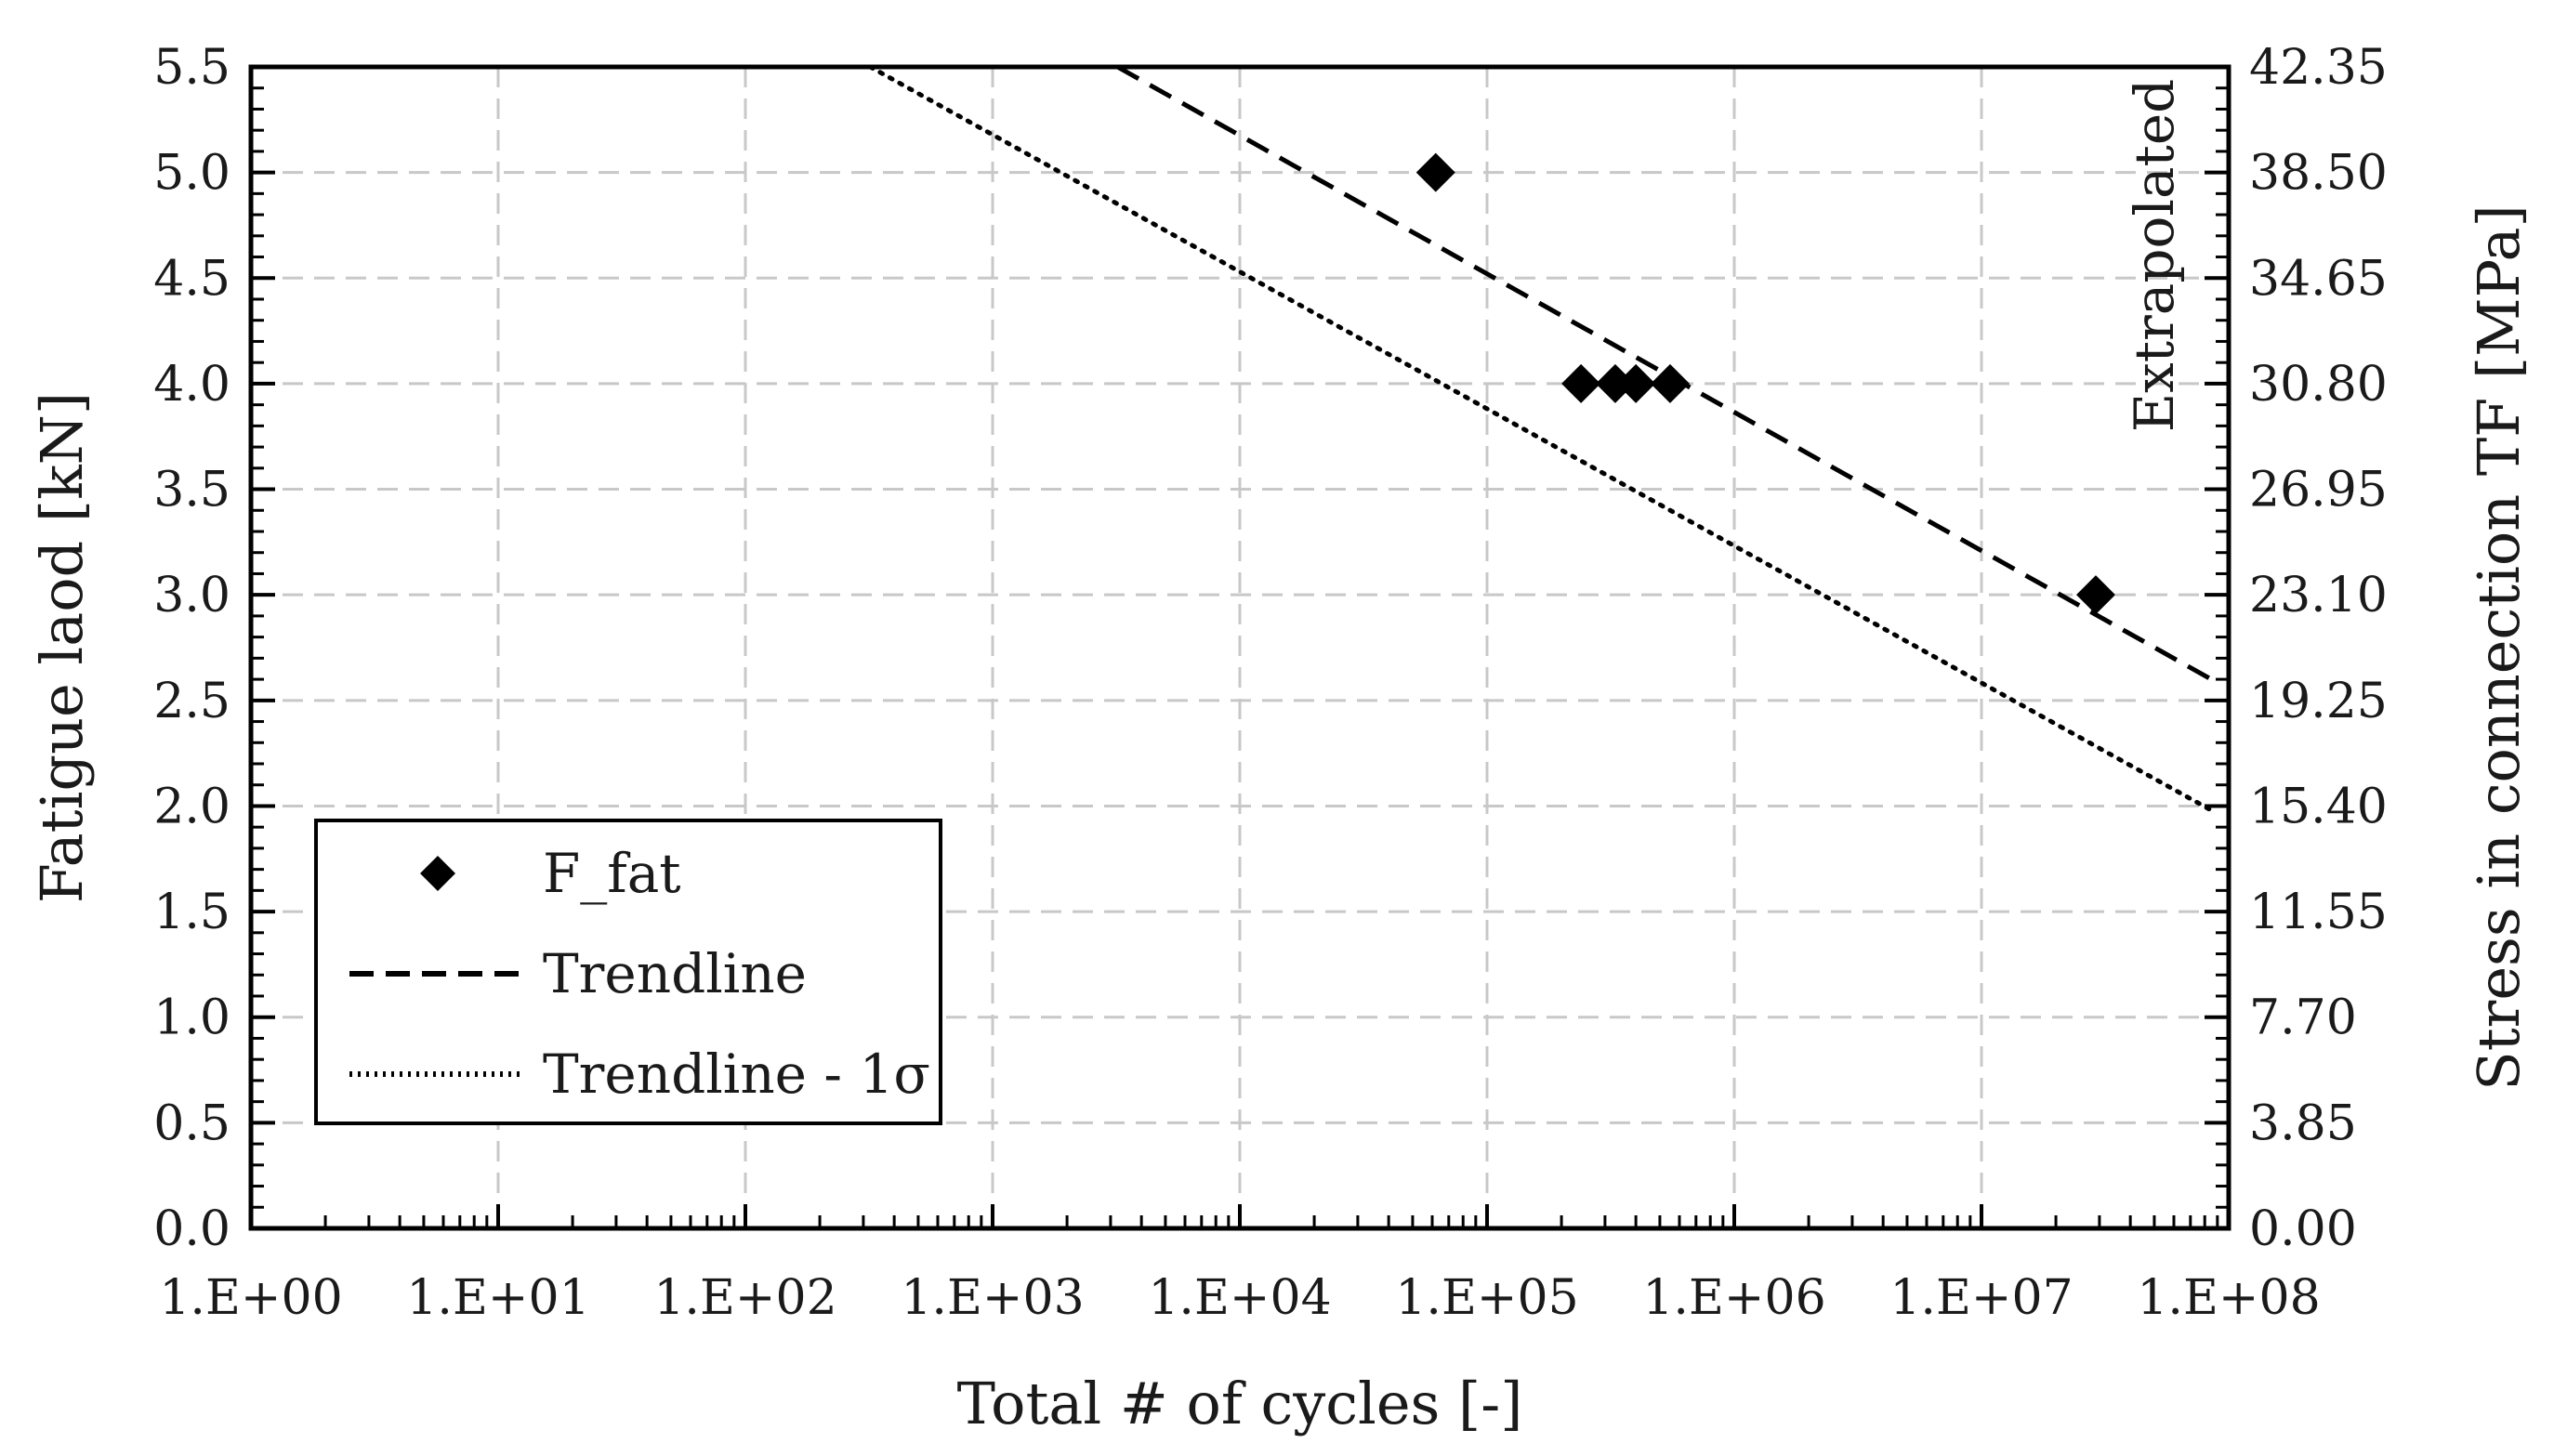 The height and width of the screenshot is (1456, 2554). I want to click on legend-box, so click(628, 972).